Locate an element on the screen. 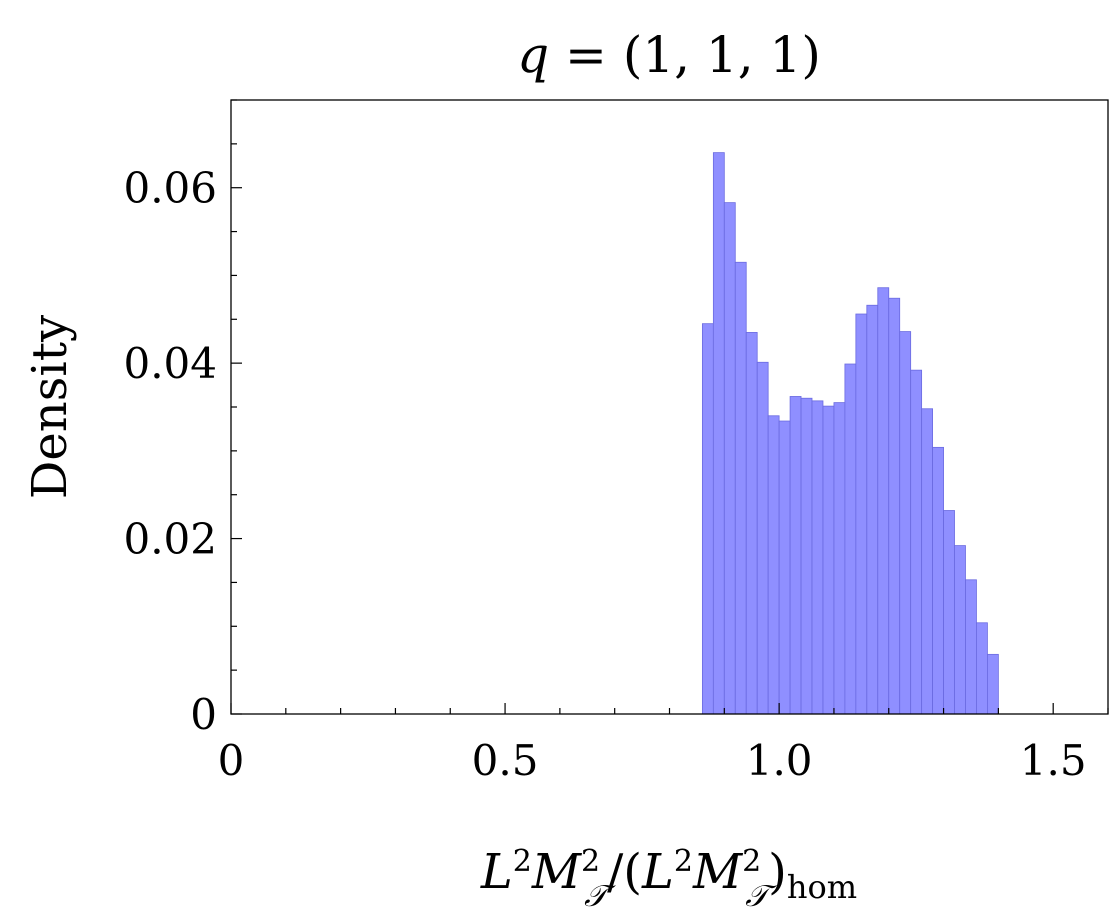  y-tick-label: 0 is located at coordinates (203, 714).